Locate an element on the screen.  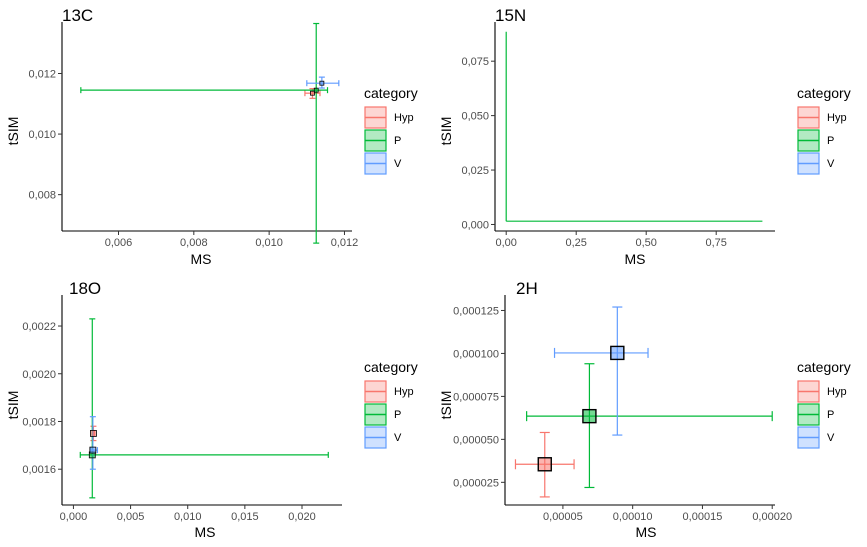
y-tick-label: 0,025 is located at coordinates (475, 171).